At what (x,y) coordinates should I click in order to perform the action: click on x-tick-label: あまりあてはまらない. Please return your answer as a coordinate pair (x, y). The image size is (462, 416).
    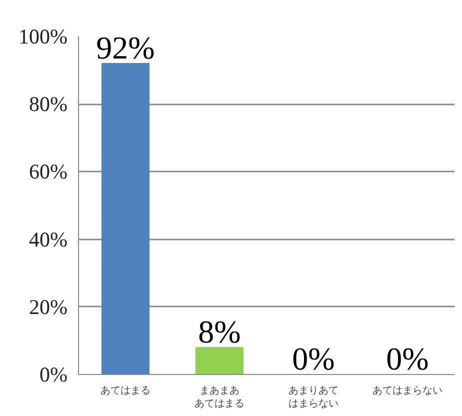
    Looking at the image, I should click on (313, 398).